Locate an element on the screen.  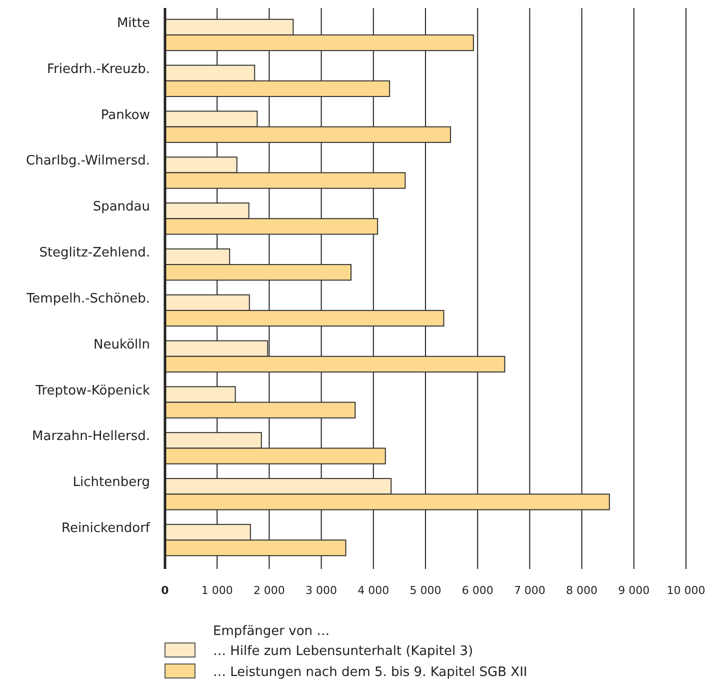
y-tick-label: Spandau is located at coordinates (121, 207).